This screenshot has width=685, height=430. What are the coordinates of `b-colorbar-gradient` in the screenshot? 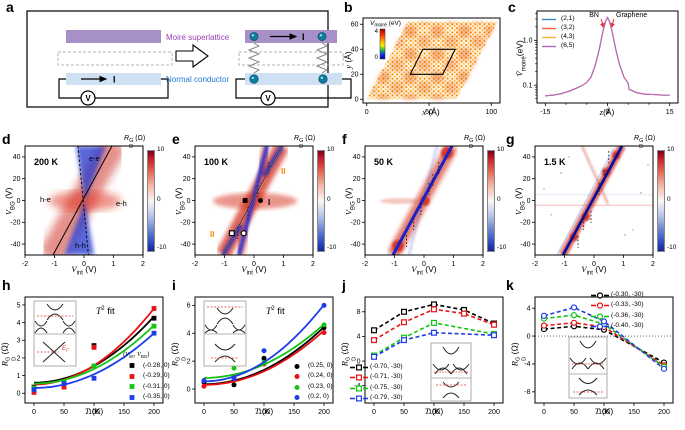 It's located at (382, 44).